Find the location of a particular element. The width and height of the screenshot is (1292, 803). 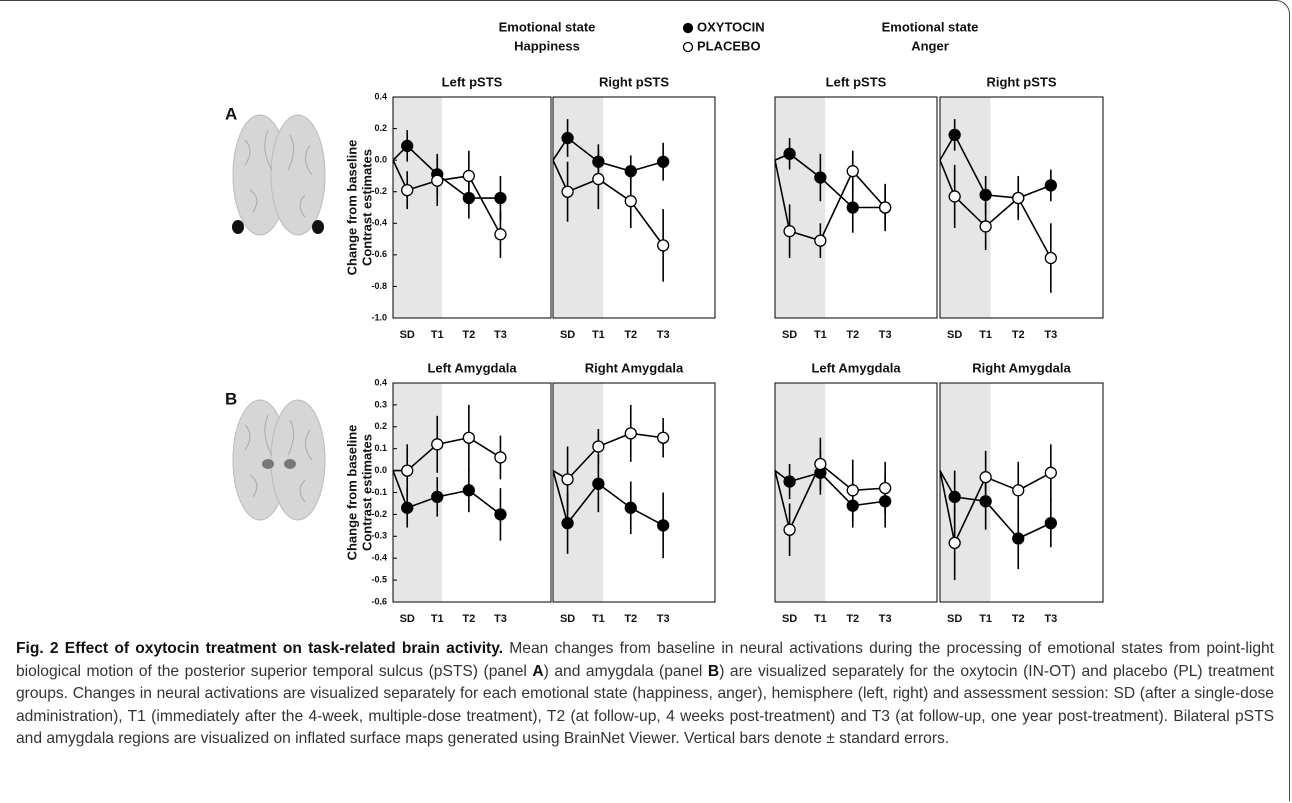

y-tick-label: -0.2 is located at coordinates (379, 191).